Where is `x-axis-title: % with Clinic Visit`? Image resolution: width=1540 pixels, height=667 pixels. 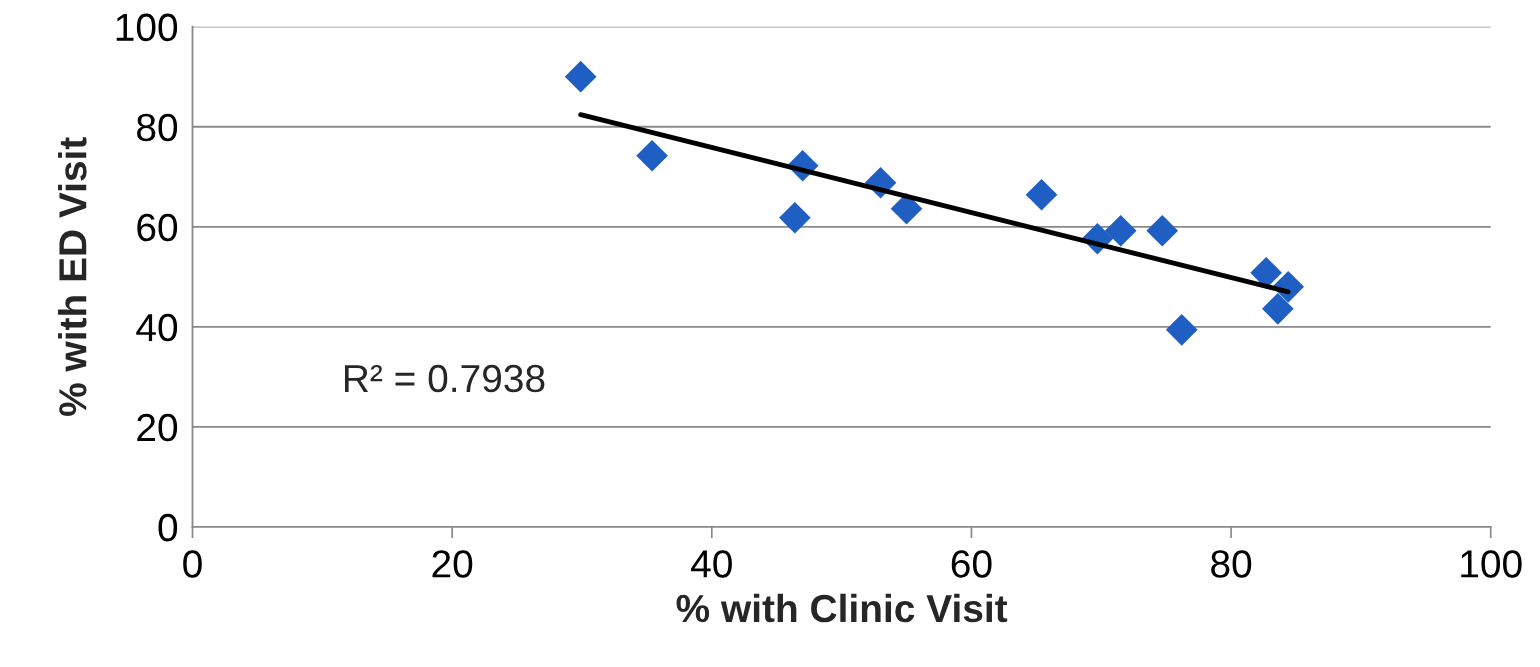 x-axis-title: % with Clinic Visit is located at coordinates (842, 608).